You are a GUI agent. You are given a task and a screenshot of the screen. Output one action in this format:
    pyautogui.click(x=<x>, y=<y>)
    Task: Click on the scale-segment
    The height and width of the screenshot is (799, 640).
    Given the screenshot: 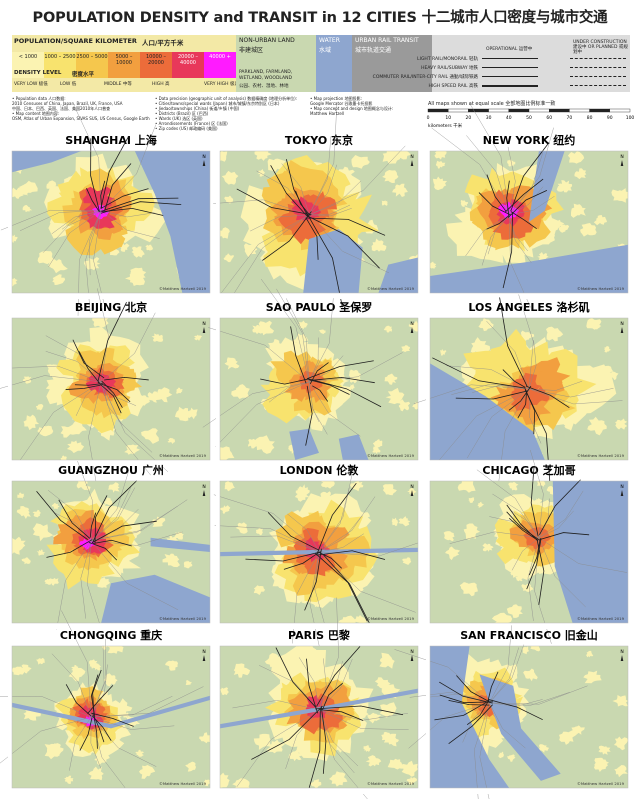 What is the action you would take?
    pyautogui.click(x=599, y=110)
    